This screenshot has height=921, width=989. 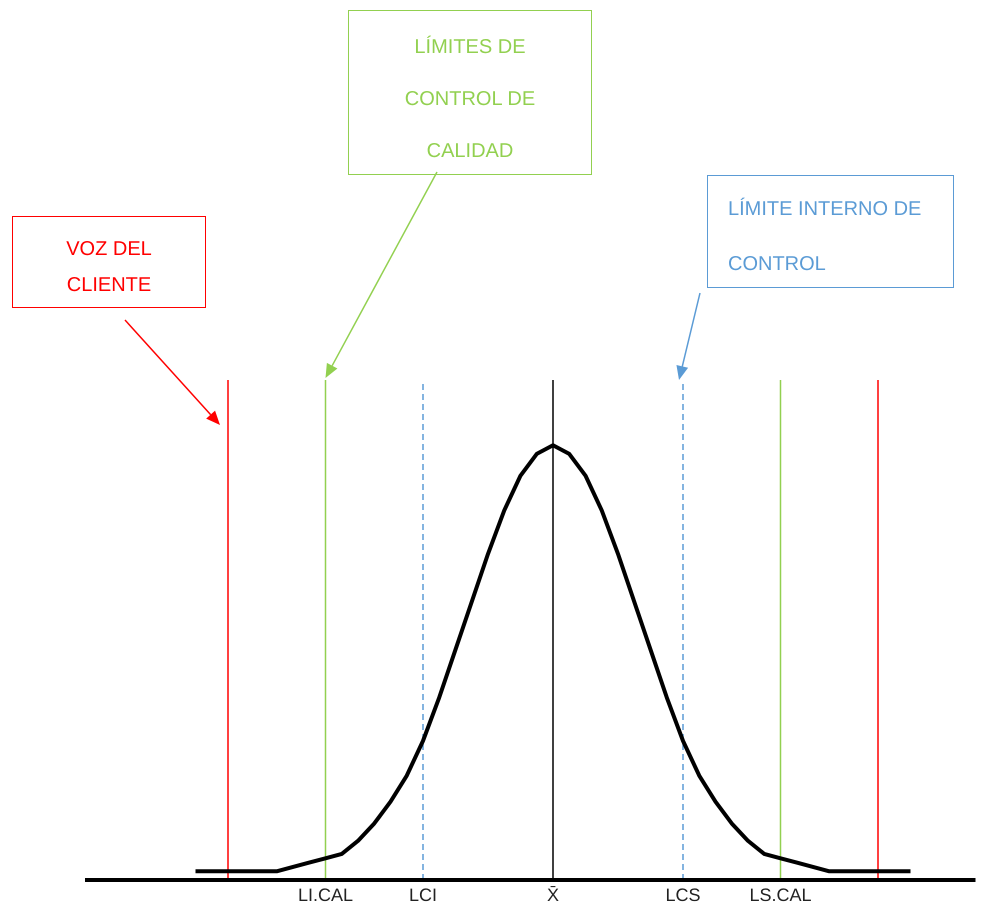 What do you see at coordinates (109, 262) in the screenshot?
I see `text: VOZ DEL CLIENTE` at bounding box center [109, 262].